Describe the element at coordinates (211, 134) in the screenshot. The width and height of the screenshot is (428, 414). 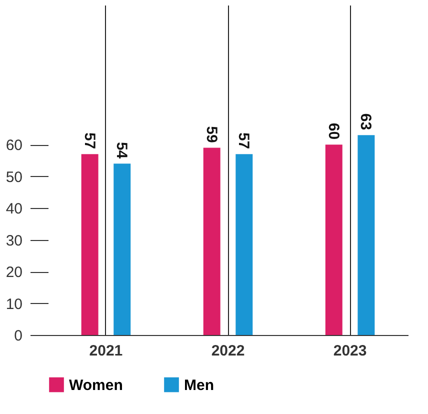
I see `data-label: 59` at that location.